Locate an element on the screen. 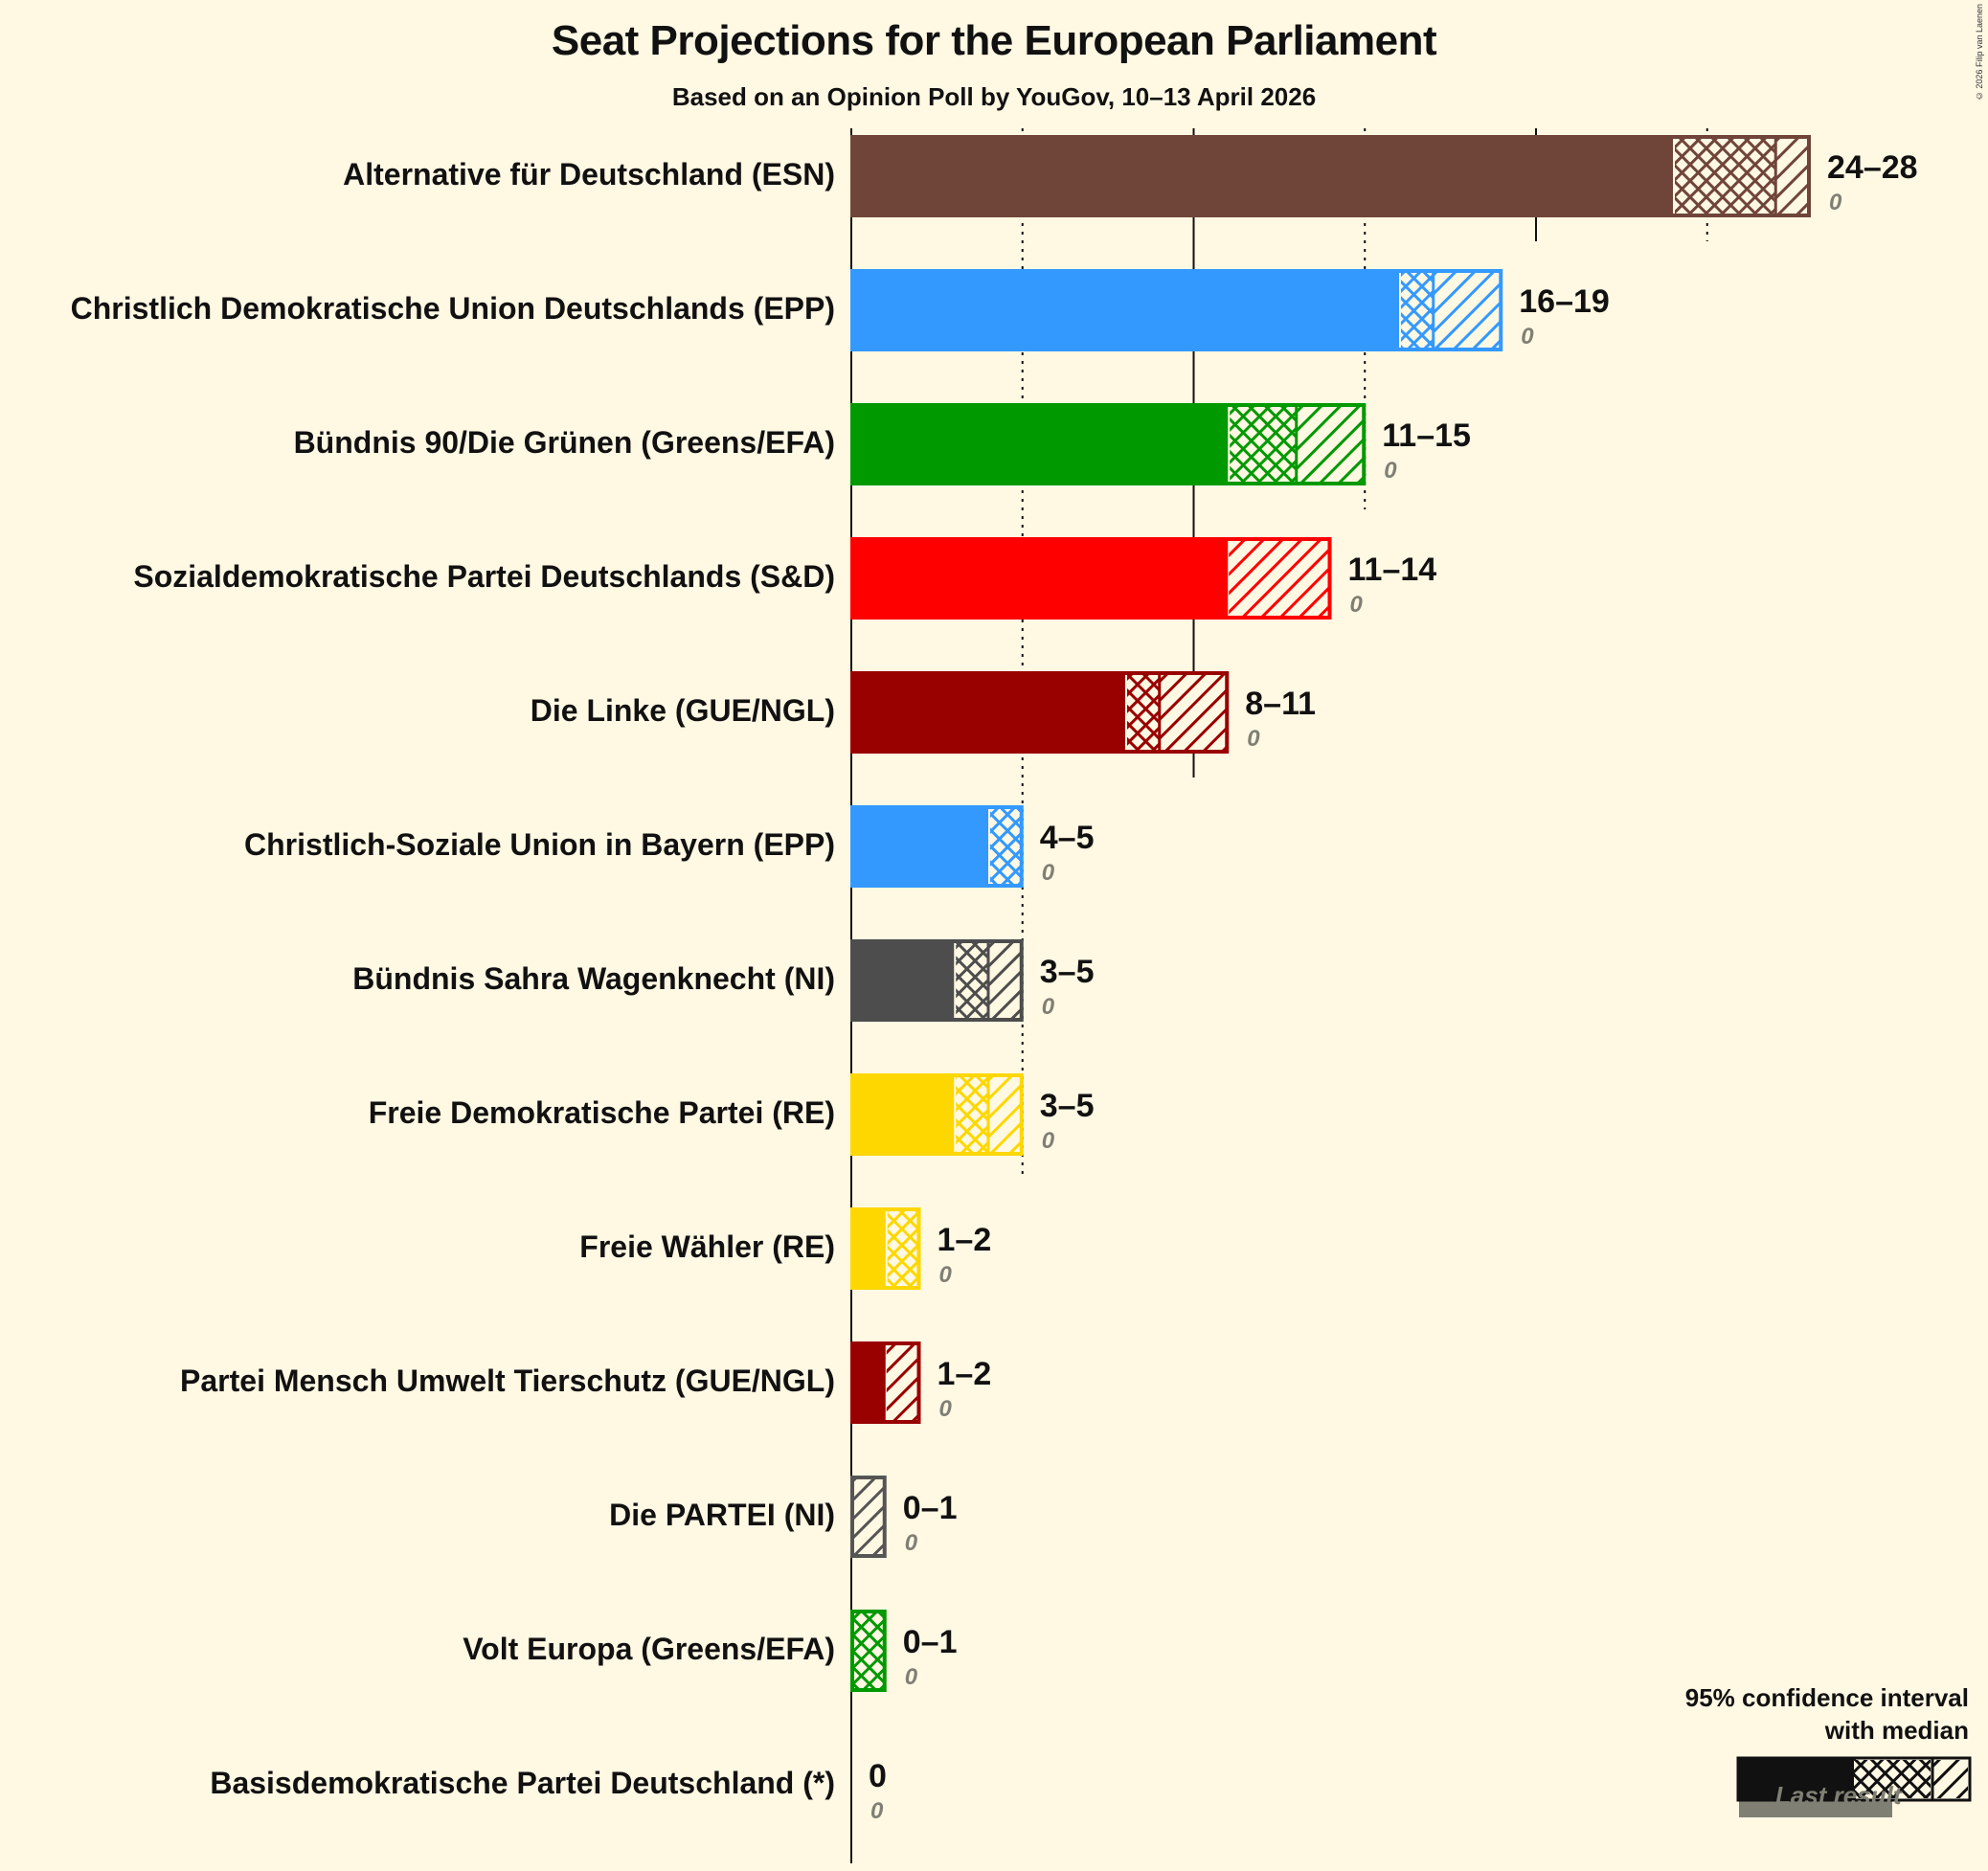 This screenshot has height=1871, width=1988. legend-line-2: with median is located at coordinates (1896, 1731).